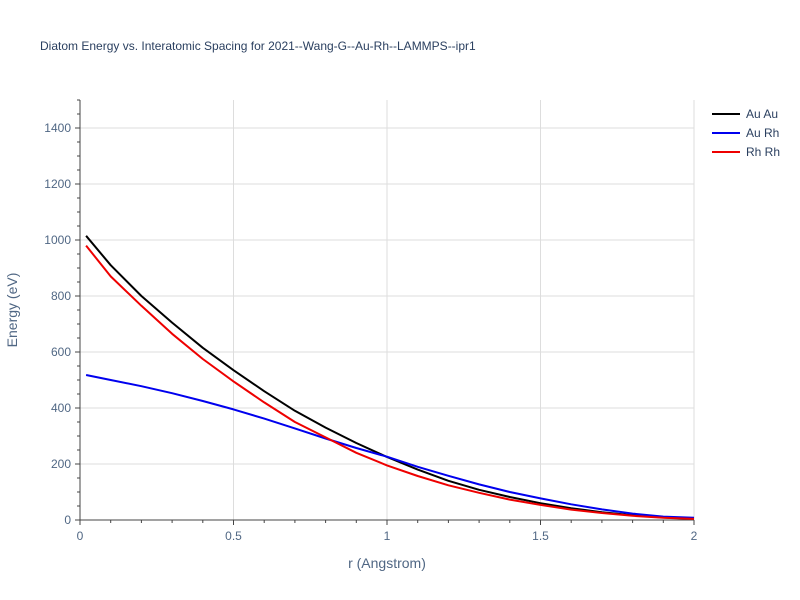  I want to click on y-tick-label-3: 600, so click(61, 352).